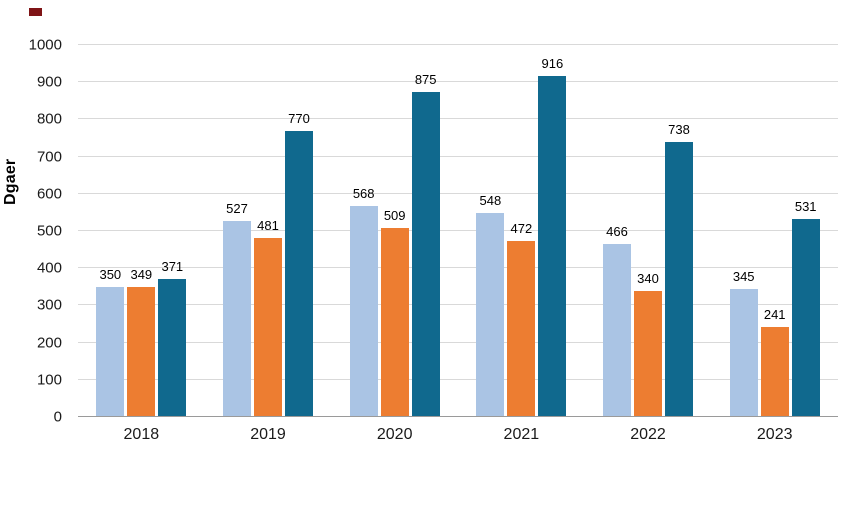 Image resolution: width=856 pixels, height=509 pixels. I want to click on y-tick-label: 500, so click(49, 231).